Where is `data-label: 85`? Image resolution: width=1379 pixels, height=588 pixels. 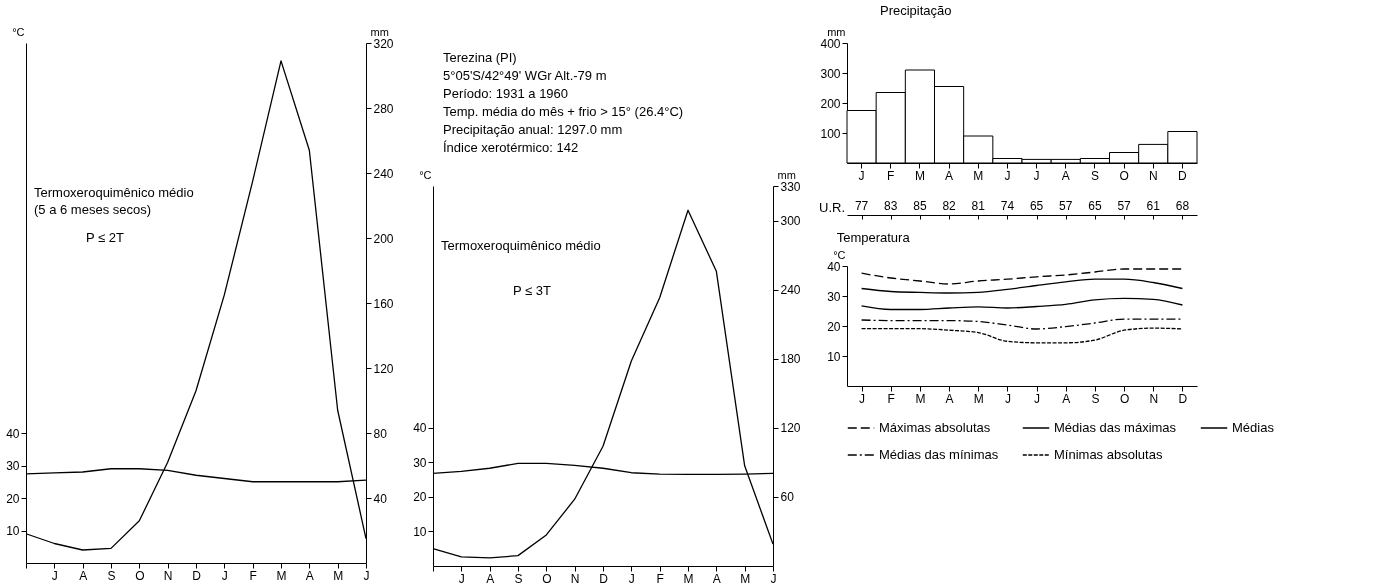 data-label: 85 is located at coordinates (920, 206).